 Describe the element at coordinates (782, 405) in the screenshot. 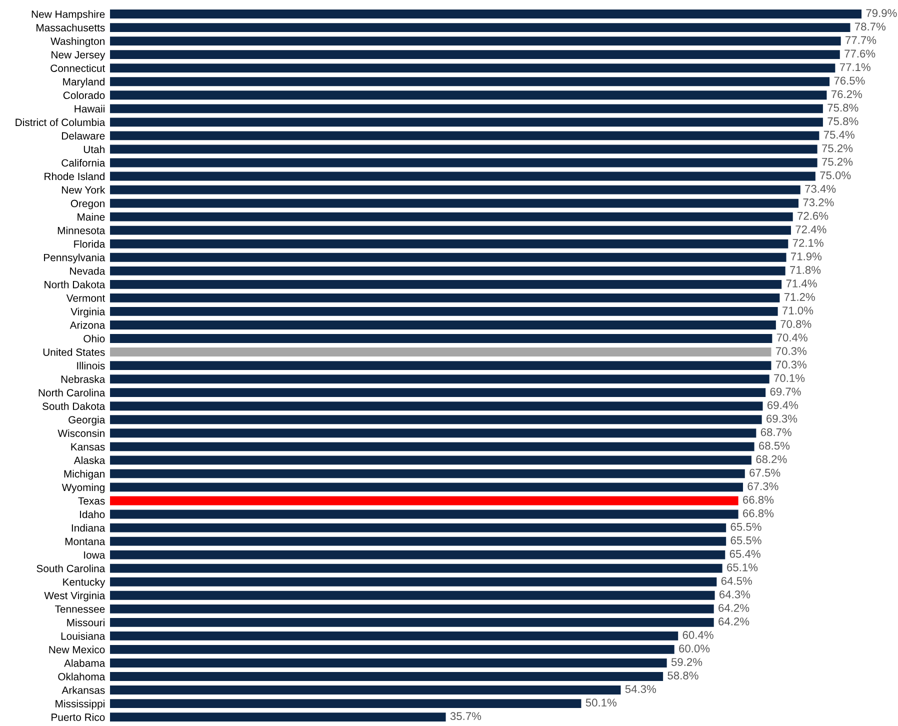

I see `data-label: 69.4%` at that location.